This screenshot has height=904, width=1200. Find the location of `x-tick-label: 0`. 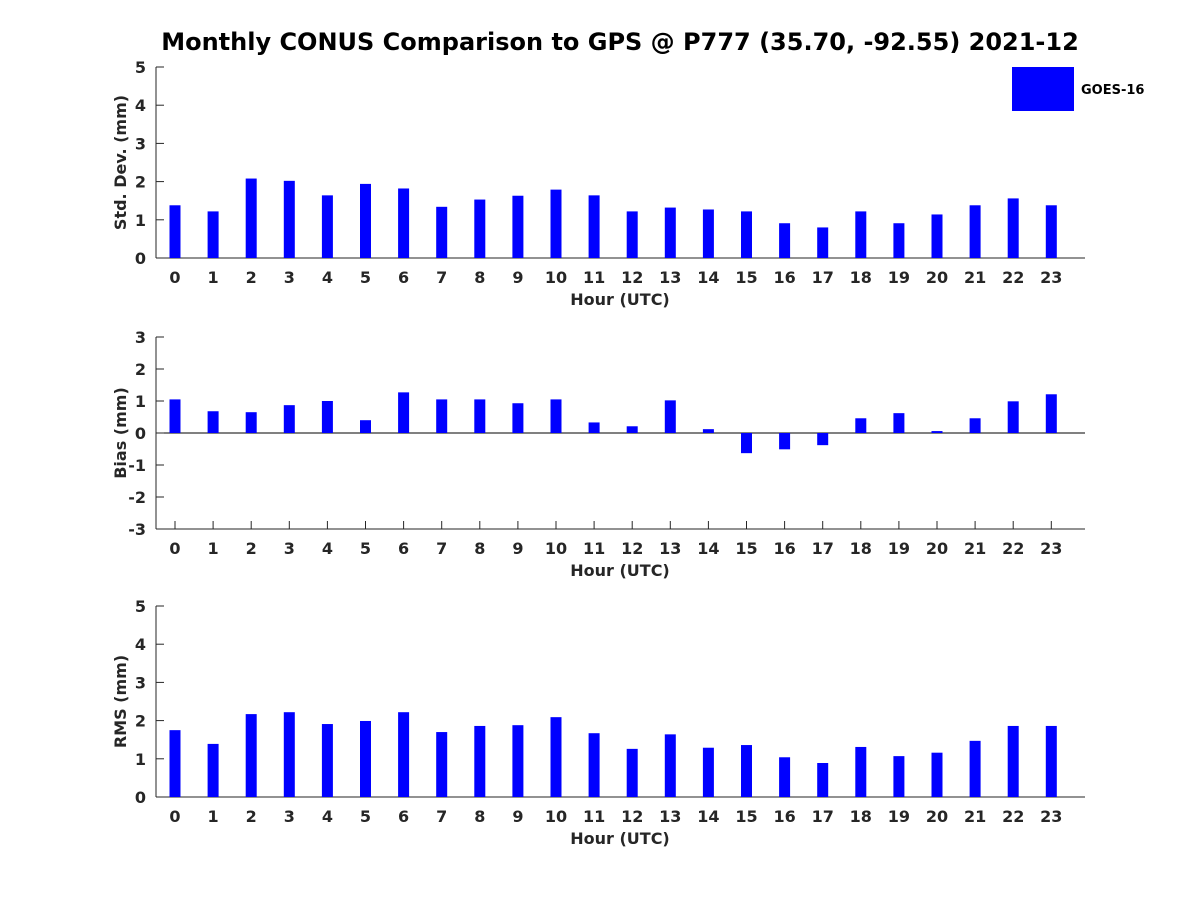

x-tick-label: 0 is located at coordinates (174, 277).